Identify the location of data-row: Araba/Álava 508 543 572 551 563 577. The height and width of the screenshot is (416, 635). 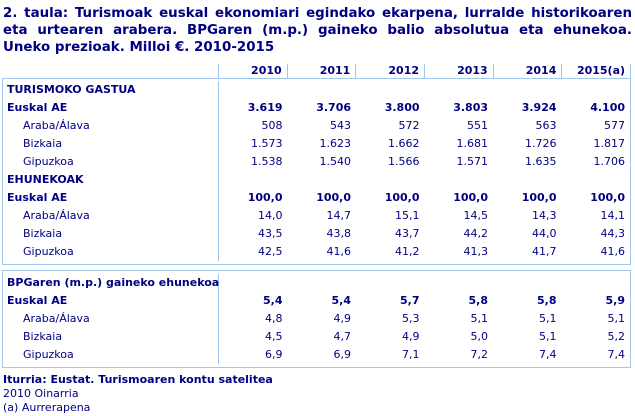
(316, 126).